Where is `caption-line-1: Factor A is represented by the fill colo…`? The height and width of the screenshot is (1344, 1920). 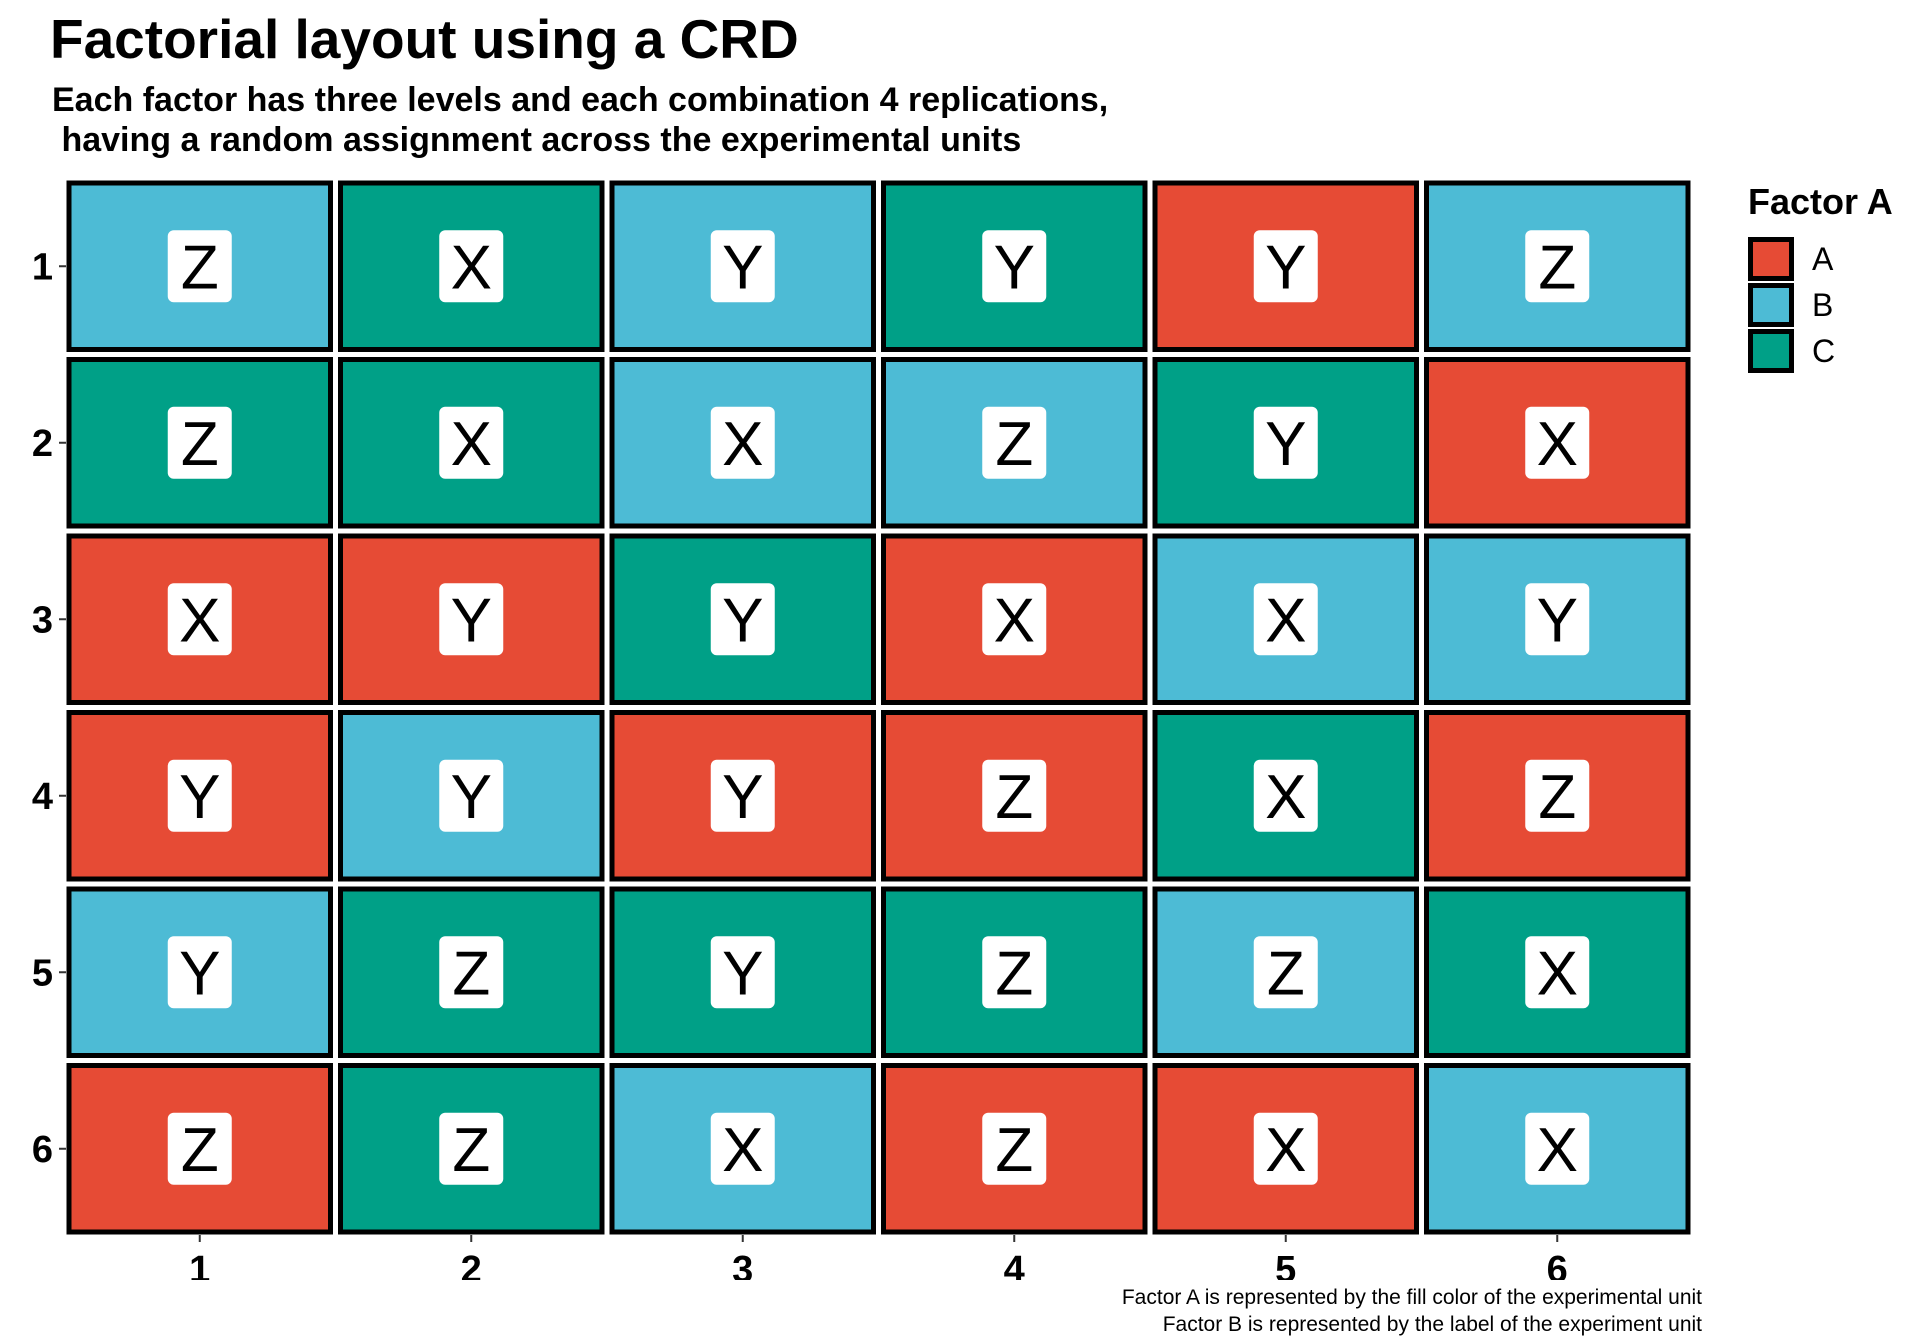 caption-line-1: Factor A is represented by the fill colo… is located at coordinates (1411, 1297).